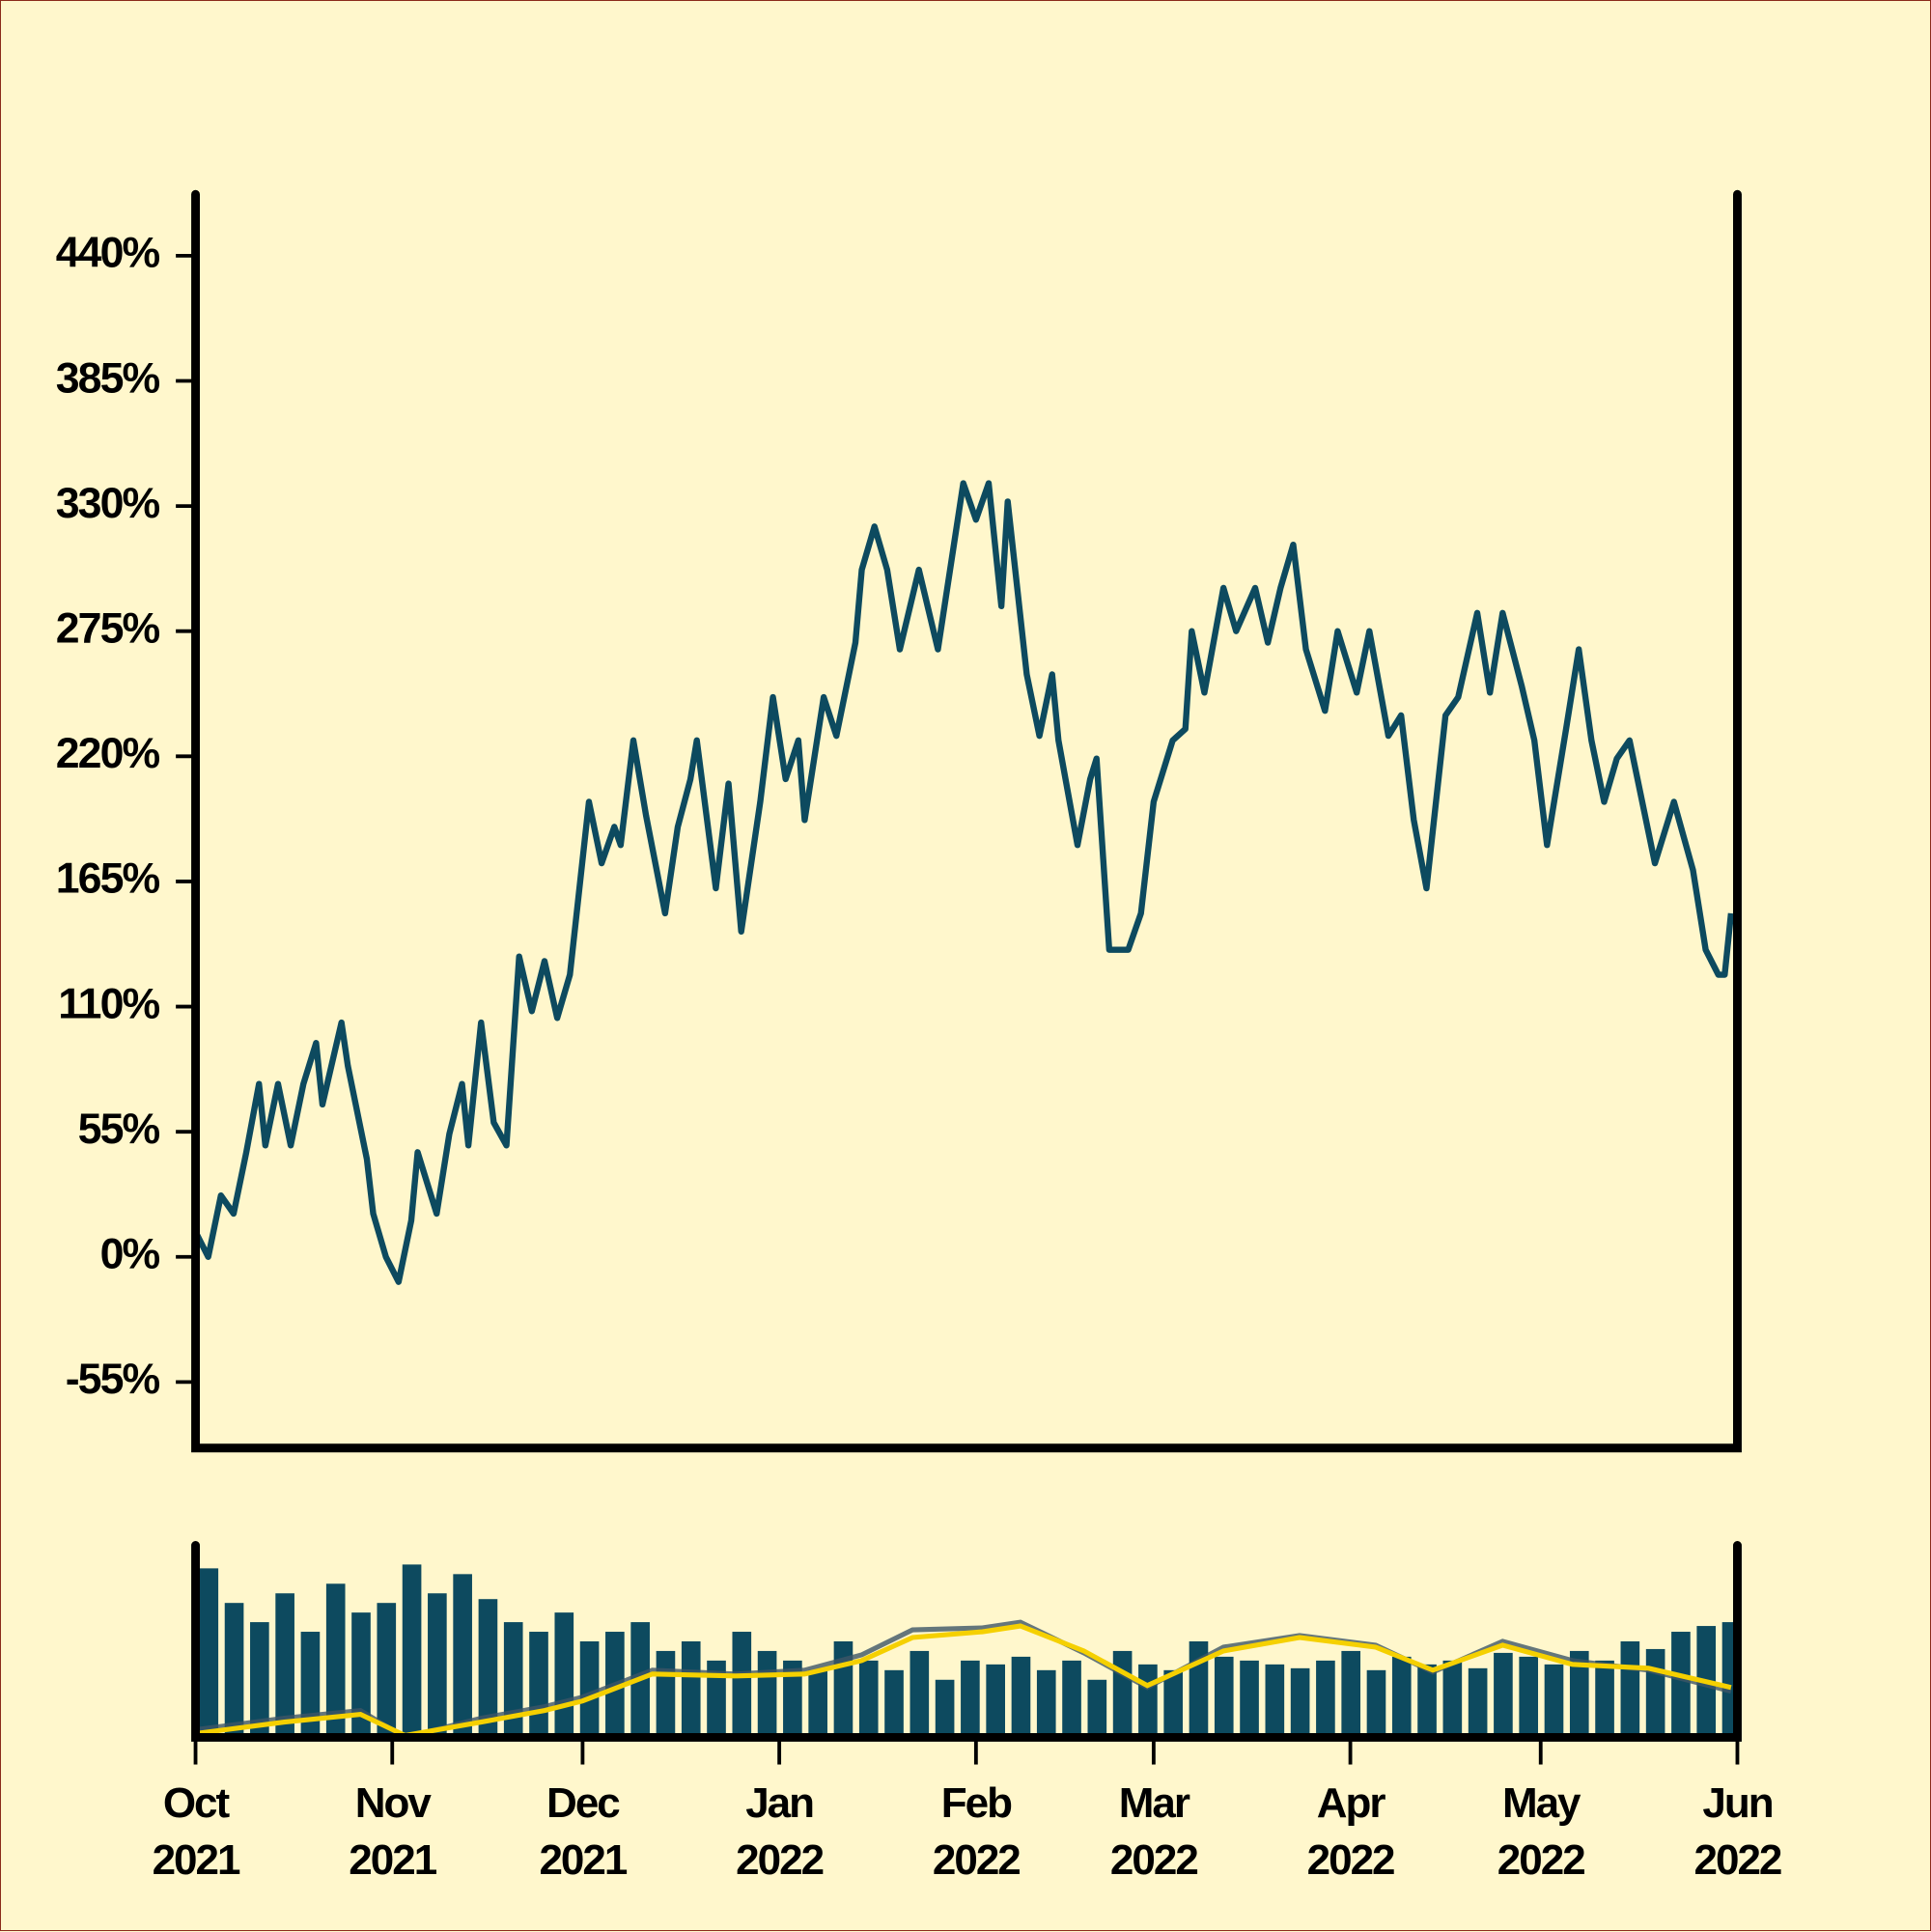 This screenshot has width=1931, height=1932. I want to click on x-tick-label: Dec 2021, so click(583, 1831).